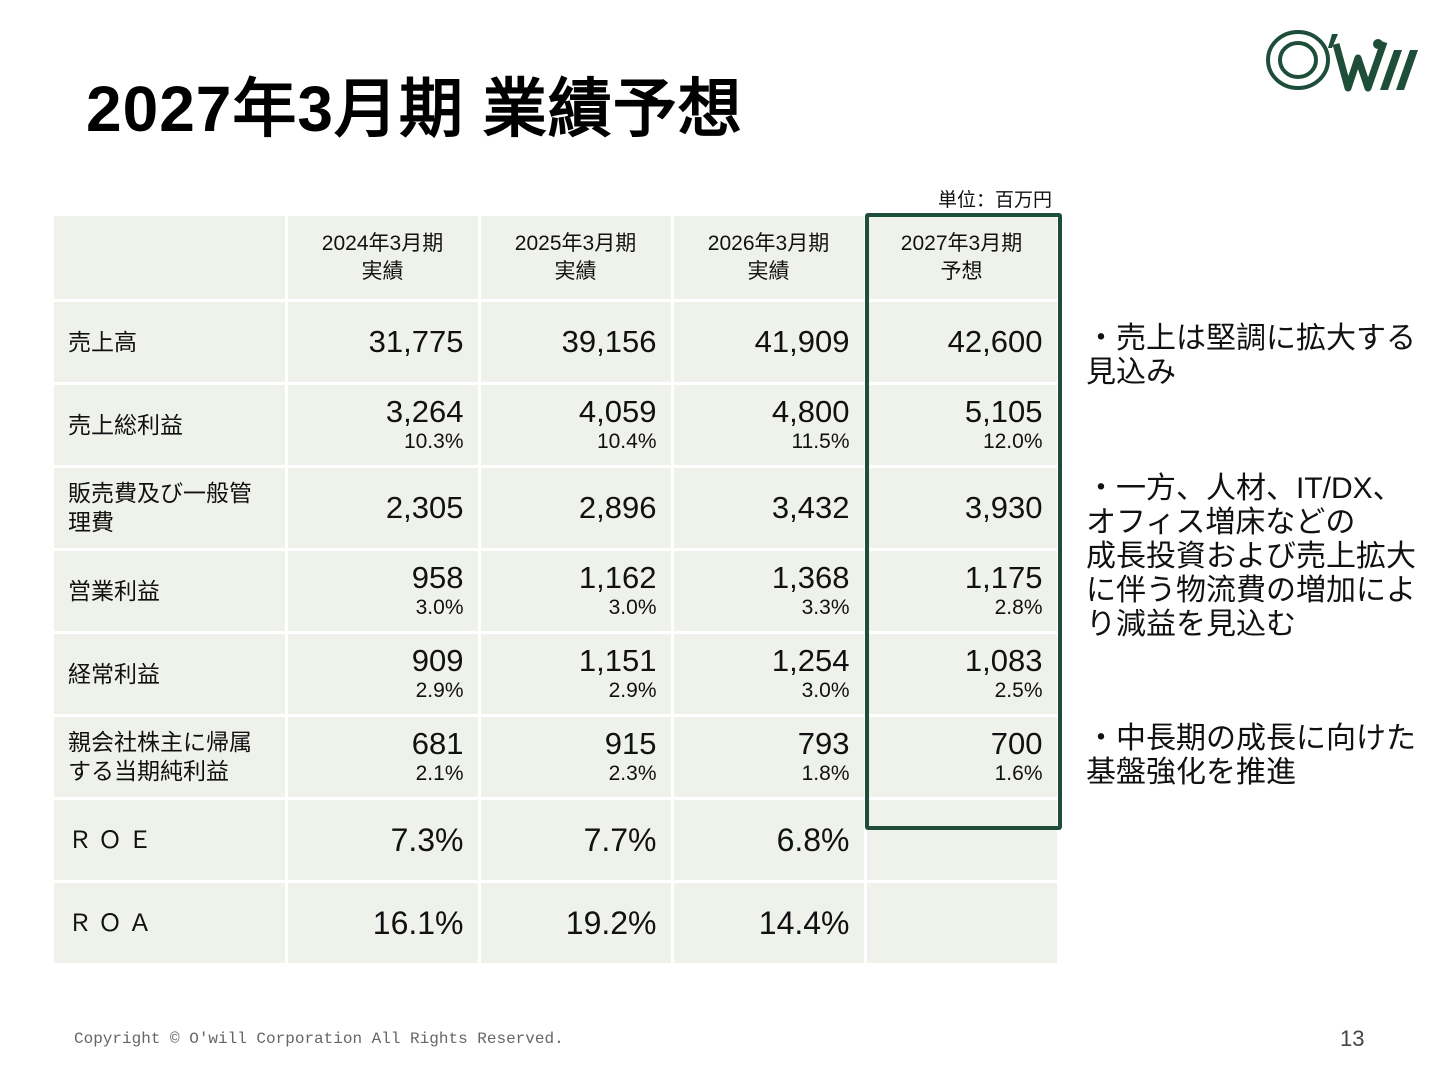 This screenshot has width=1440, height=1080. I want to click on table-row: 売上高 31,775 39,156 41,909 42,600, so click(557, 342).